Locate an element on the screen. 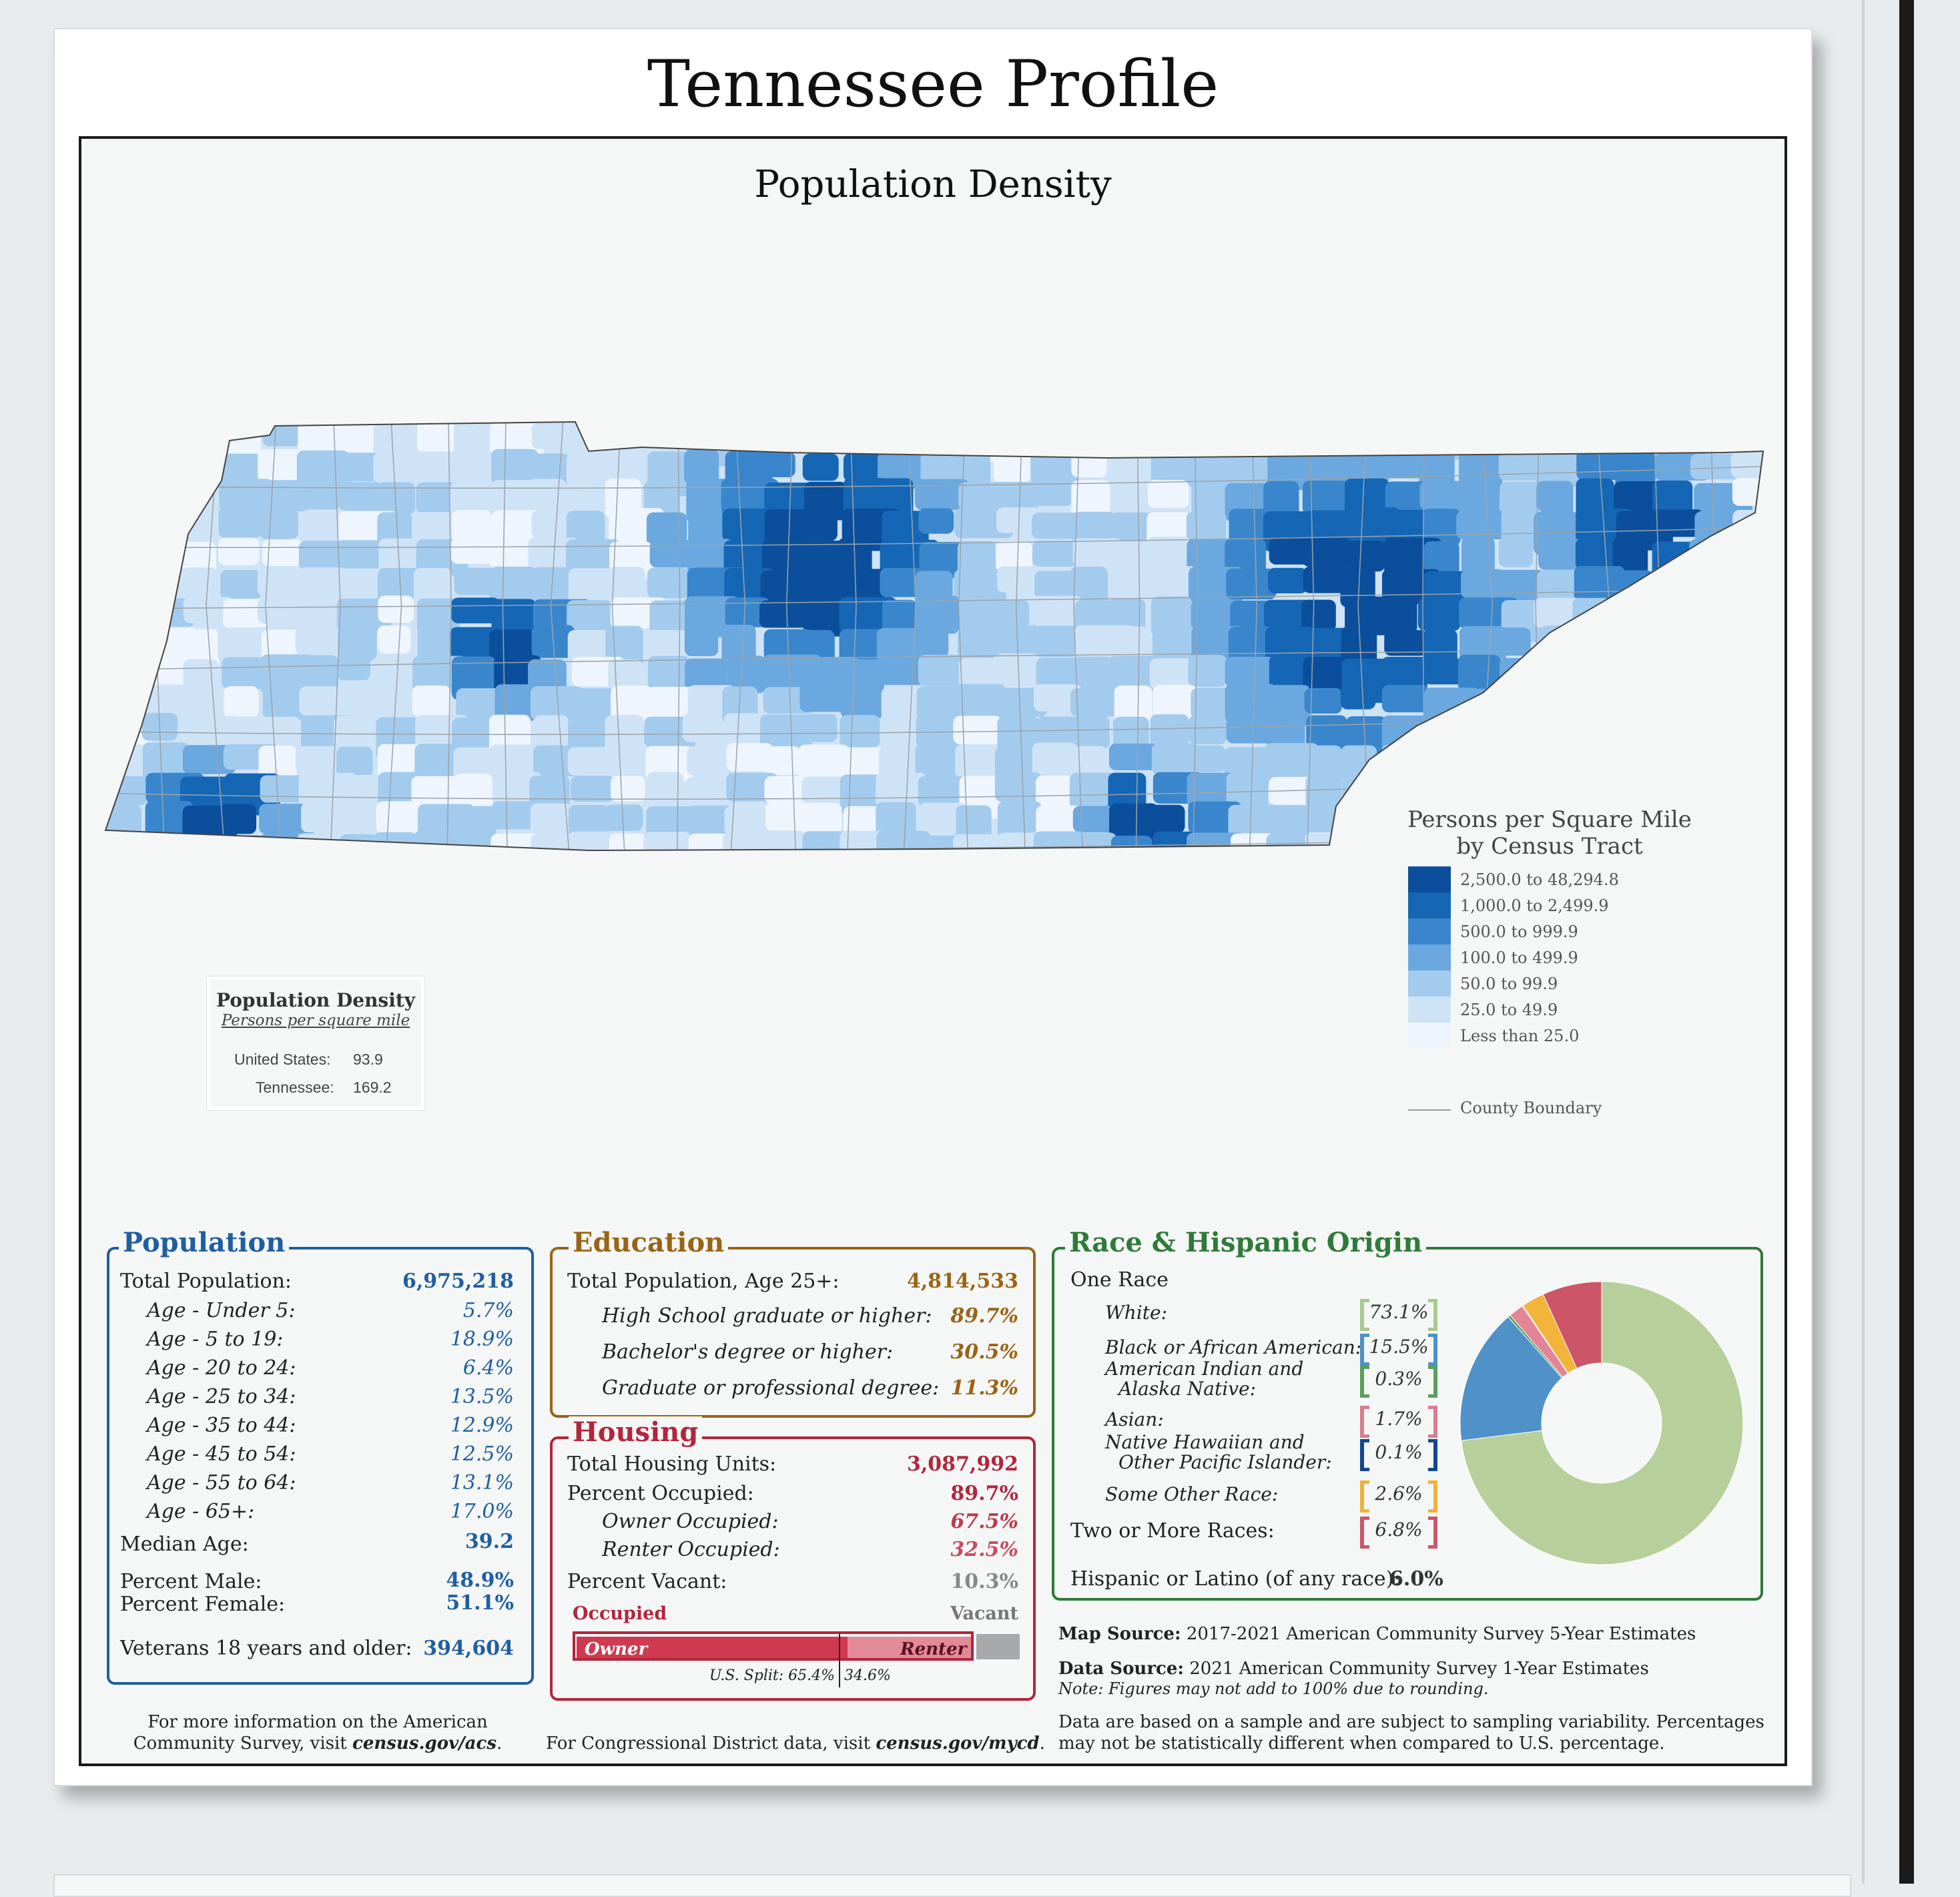  renter-occupied-value: 32.5% is located at coordinates (984, 1549).